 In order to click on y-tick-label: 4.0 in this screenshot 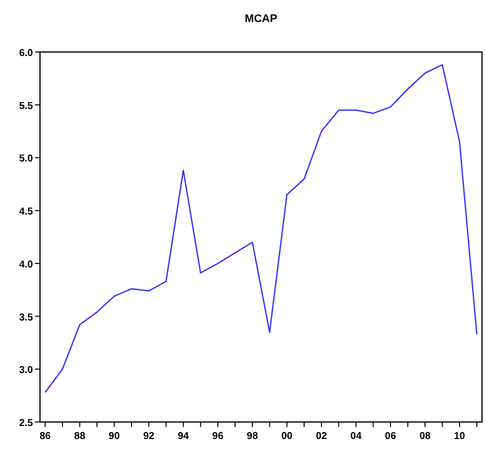, I will do `click(26, 264)`.